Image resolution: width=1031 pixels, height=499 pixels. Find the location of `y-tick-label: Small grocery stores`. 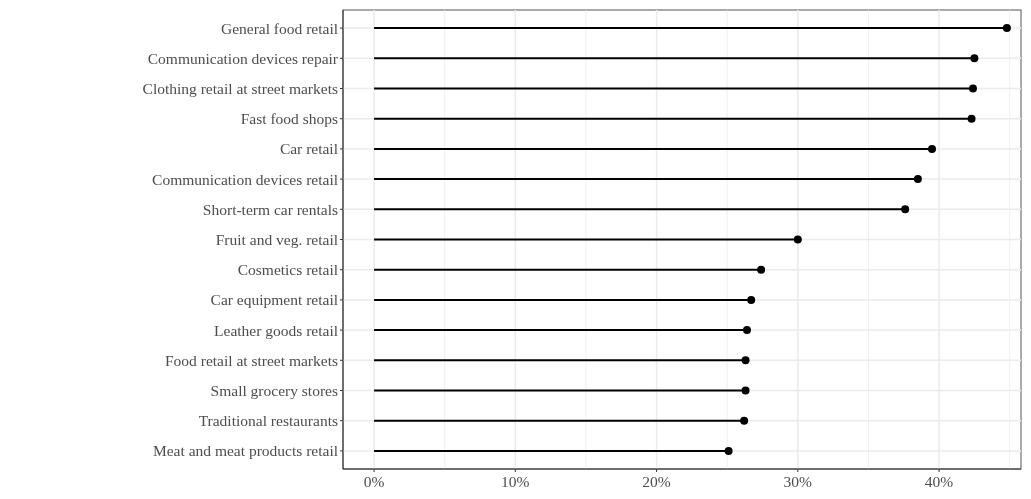

y-tick-label: Small grocery stores is located at coordinates (274, 390).